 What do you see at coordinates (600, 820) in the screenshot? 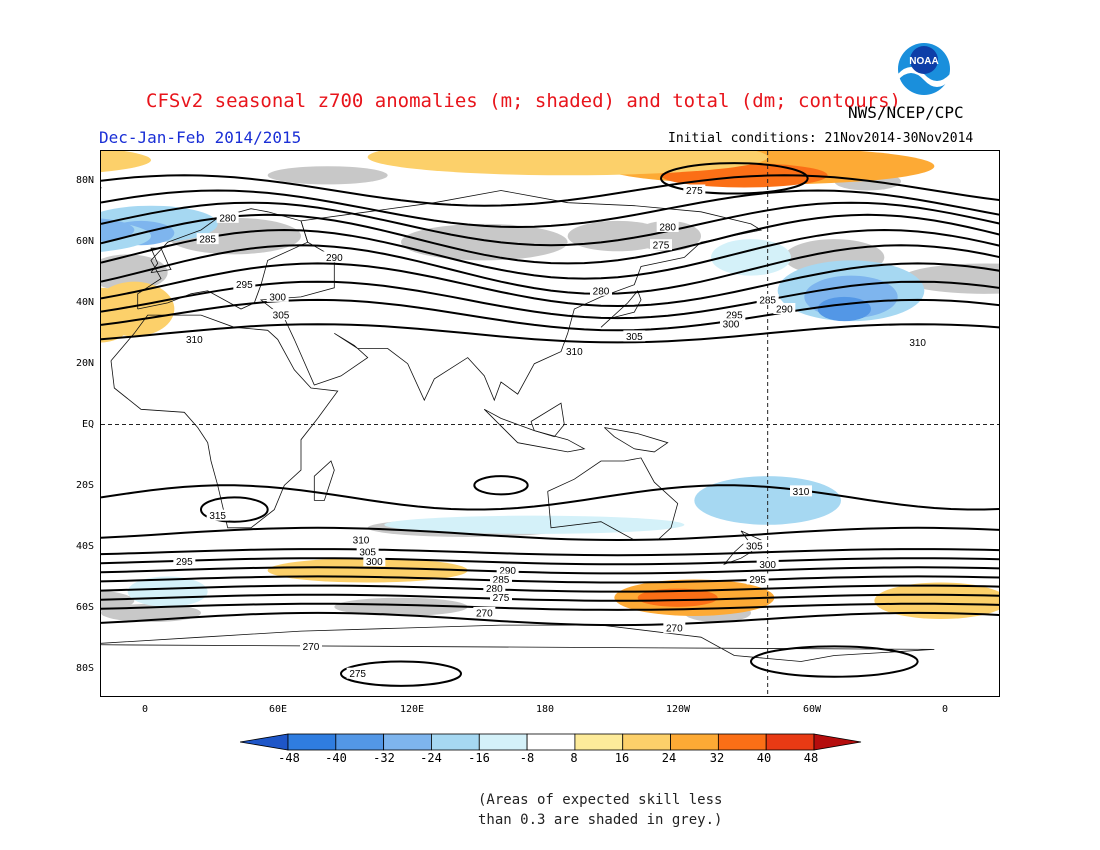
I see `skill-note-line2: than 0.3 are shaded in grey.)` at bounding box center [600, 820].